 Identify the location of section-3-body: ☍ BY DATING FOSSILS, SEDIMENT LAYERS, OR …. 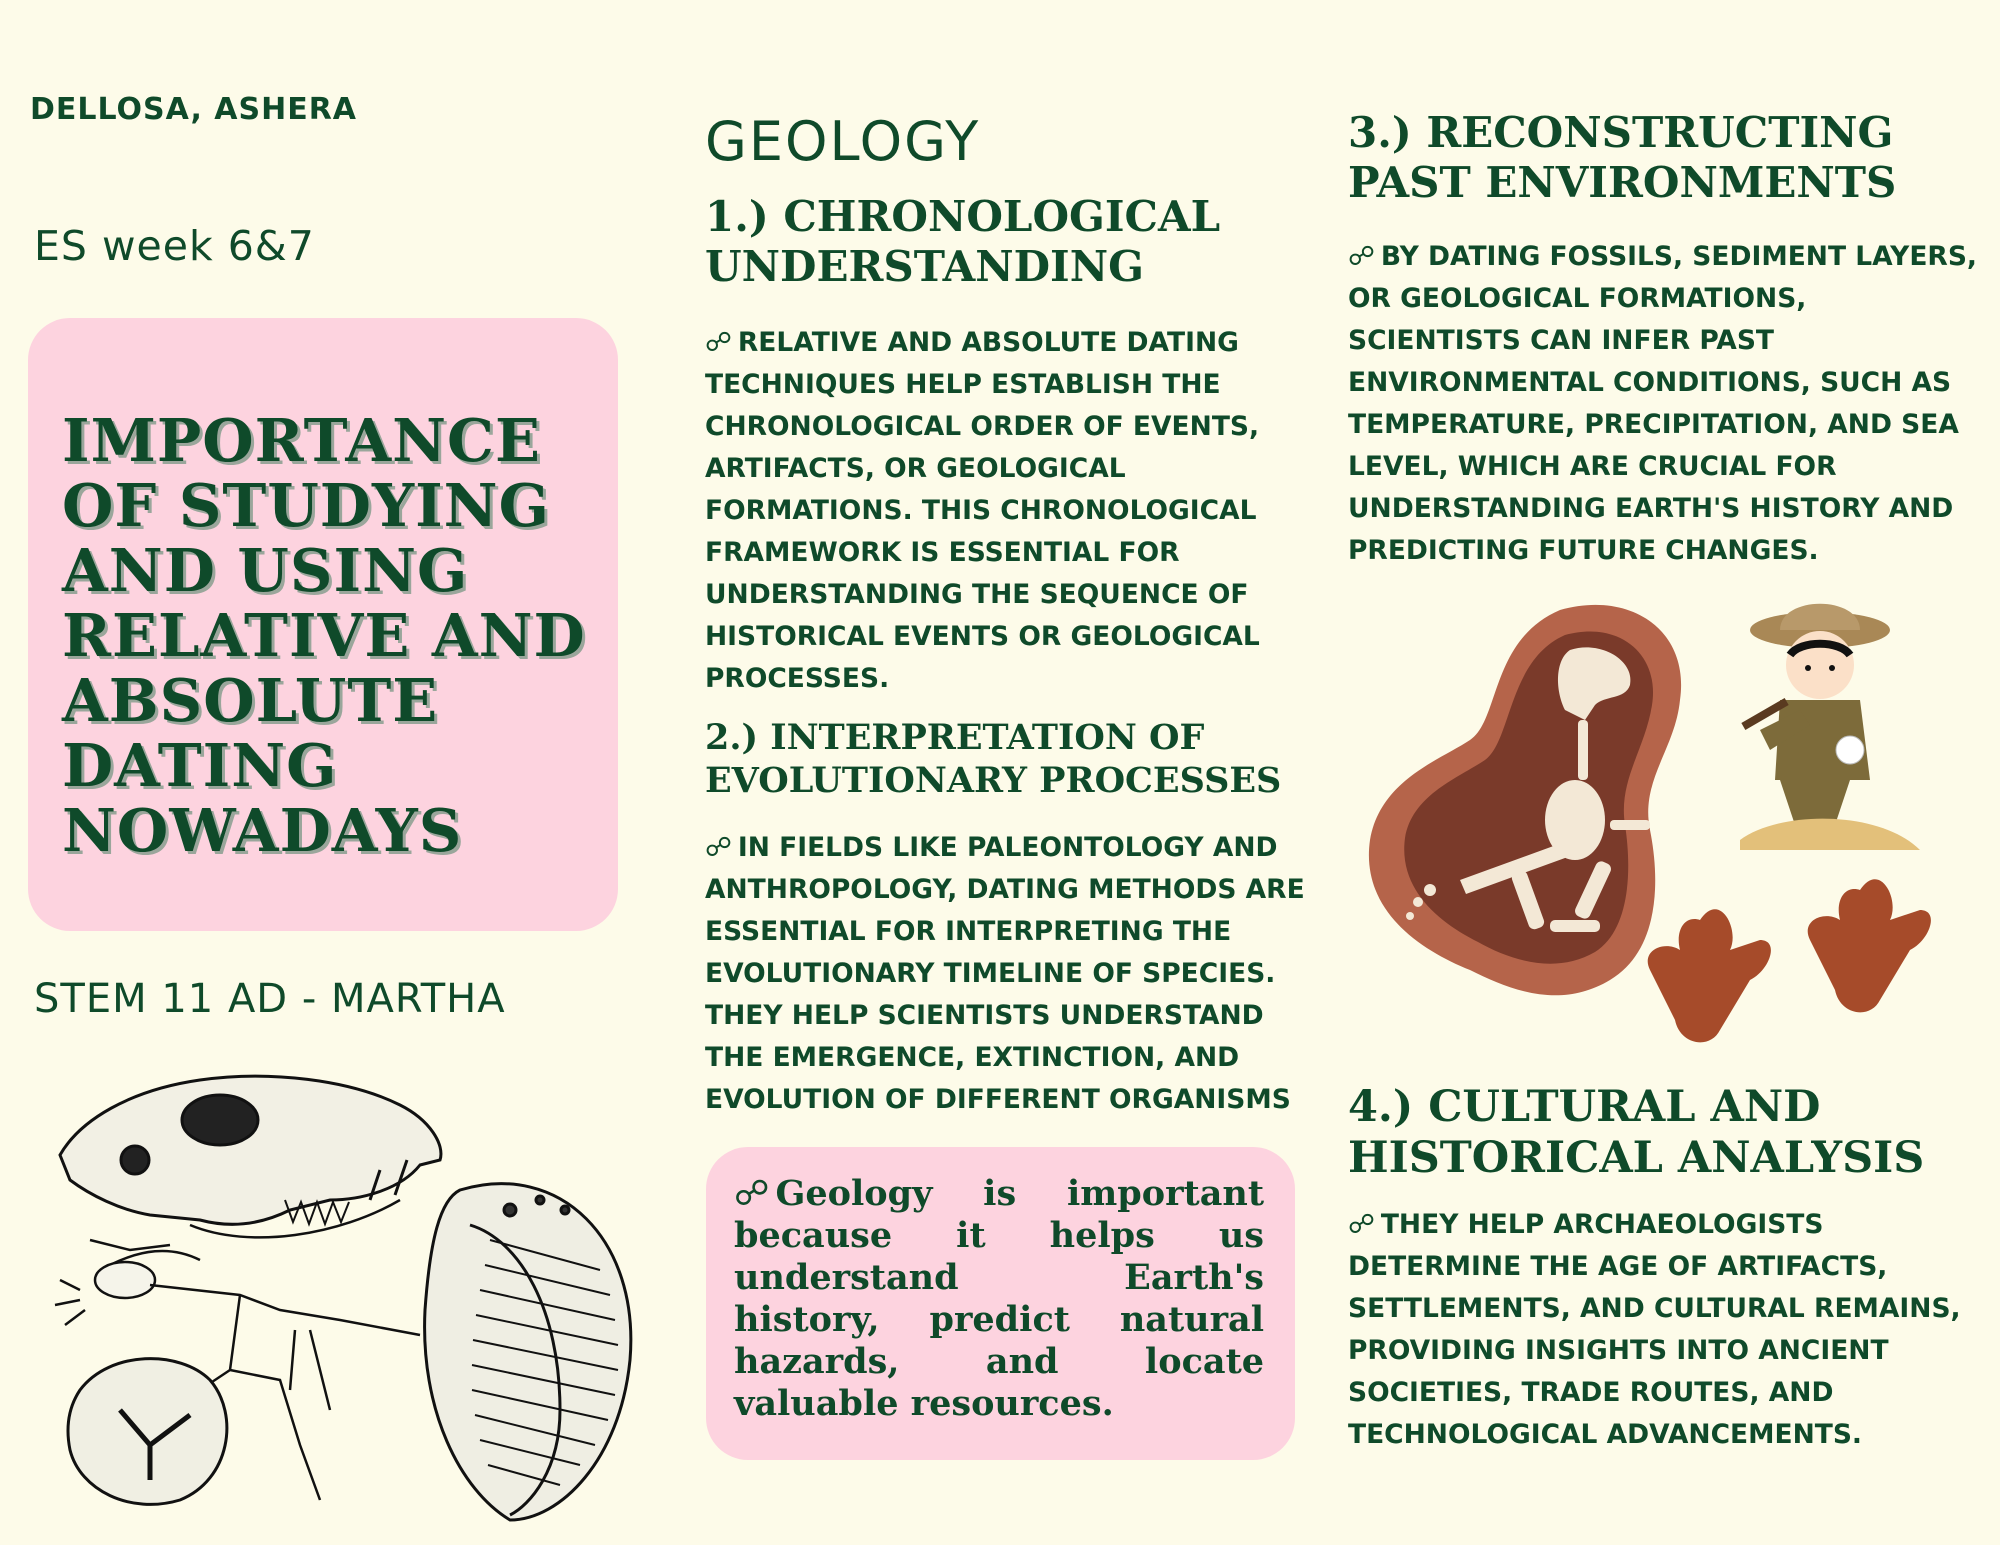
(1663, 404).